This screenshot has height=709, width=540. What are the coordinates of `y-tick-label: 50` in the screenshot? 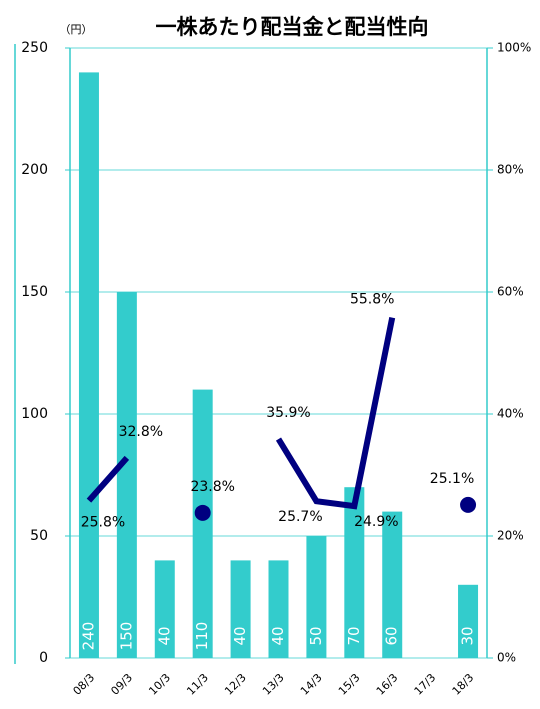 It's located at (39, 536).